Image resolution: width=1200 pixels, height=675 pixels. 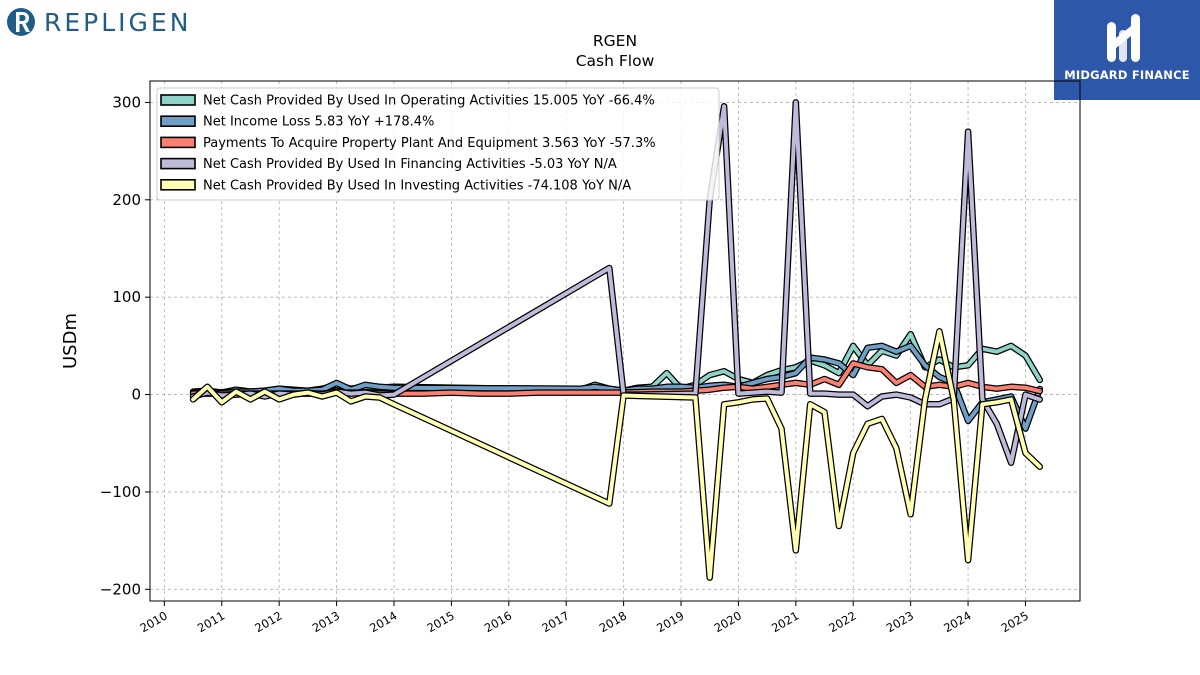 I want to click on brand-logo-icon, so click(x=1123, y=38).